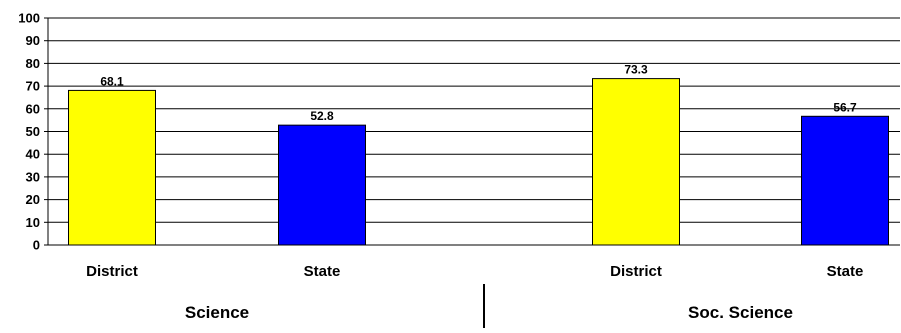 Image resolution: width=901 pixels, height=333 pixels. What do you see at coordinates (322, 116) in the screenshot?
I see `data-label: 52.8` at bounding box center [322, 116].